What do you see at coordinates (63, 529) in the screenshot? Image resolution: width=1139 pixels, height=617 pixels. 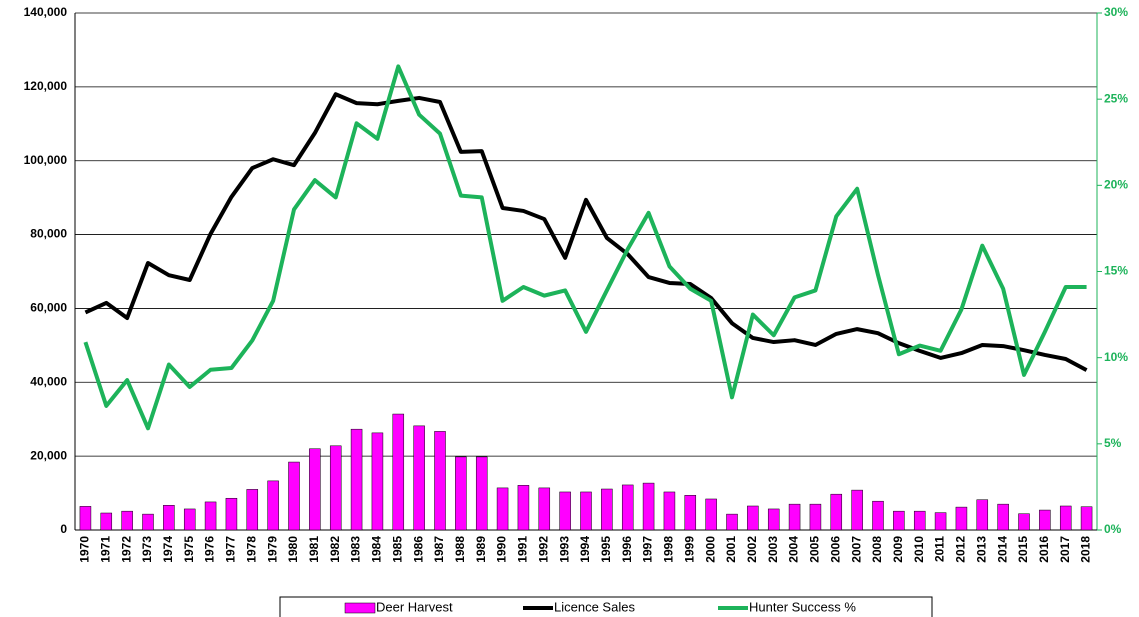 I see `y-tick-label: 0` at bounding box center [63, 529].